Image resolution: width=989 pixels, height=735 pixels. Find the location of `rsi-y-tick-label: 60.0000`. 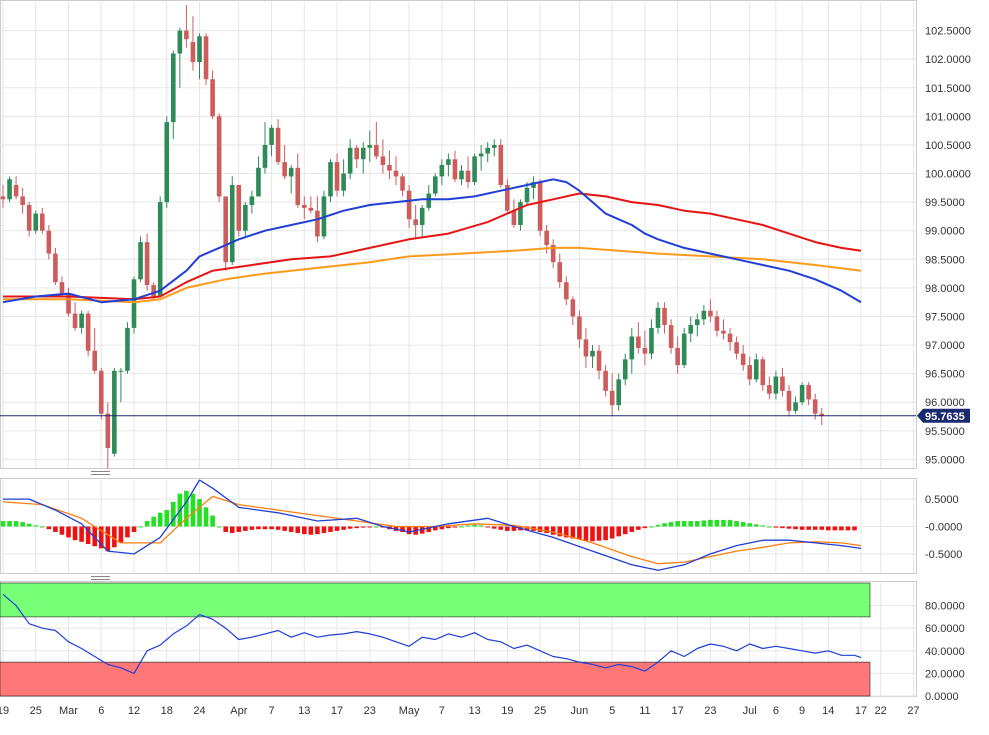

rsi-y-tick-label: 60.0000 is located at coordinates (945, 629).